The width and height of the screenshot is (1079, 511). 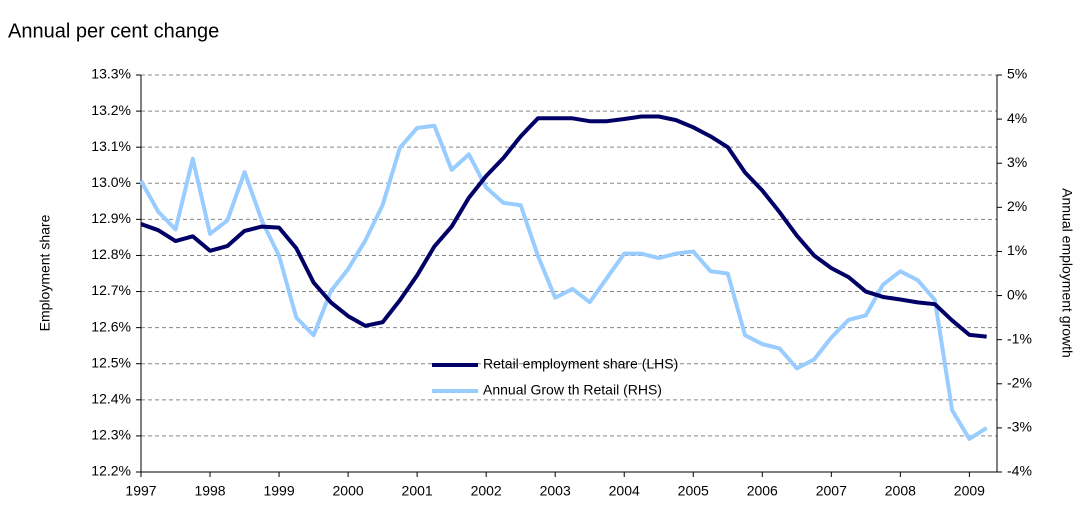 What do you see at coordinates (209, 491) in the screenshot?
I see `x-tick-label: 1998` at bounding box center [209, 491].